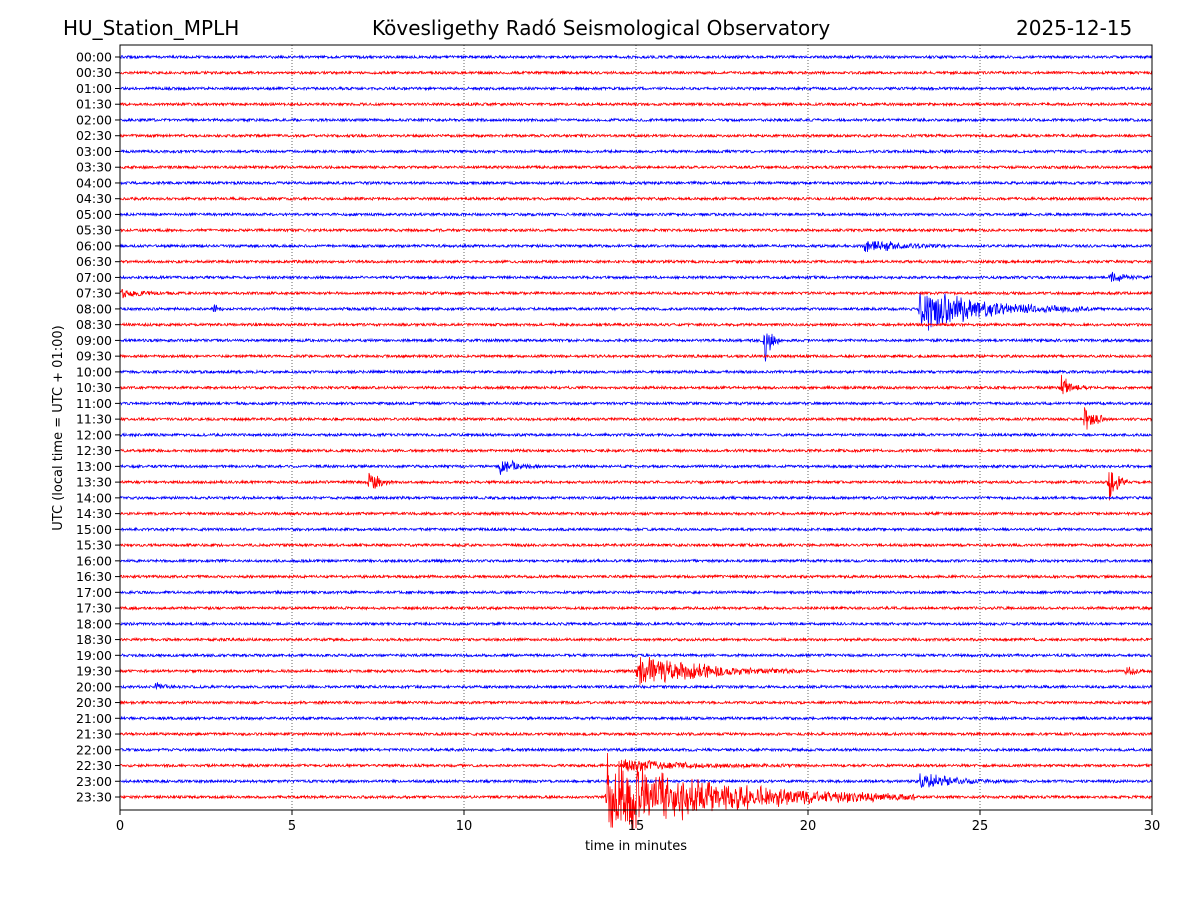 The height and width of the screenshot is (900, 1200). What do you see at coordinates (94, 403) in the screenshot?
I see `y-tick-label: 11:00` at bounding box center [94, 403].